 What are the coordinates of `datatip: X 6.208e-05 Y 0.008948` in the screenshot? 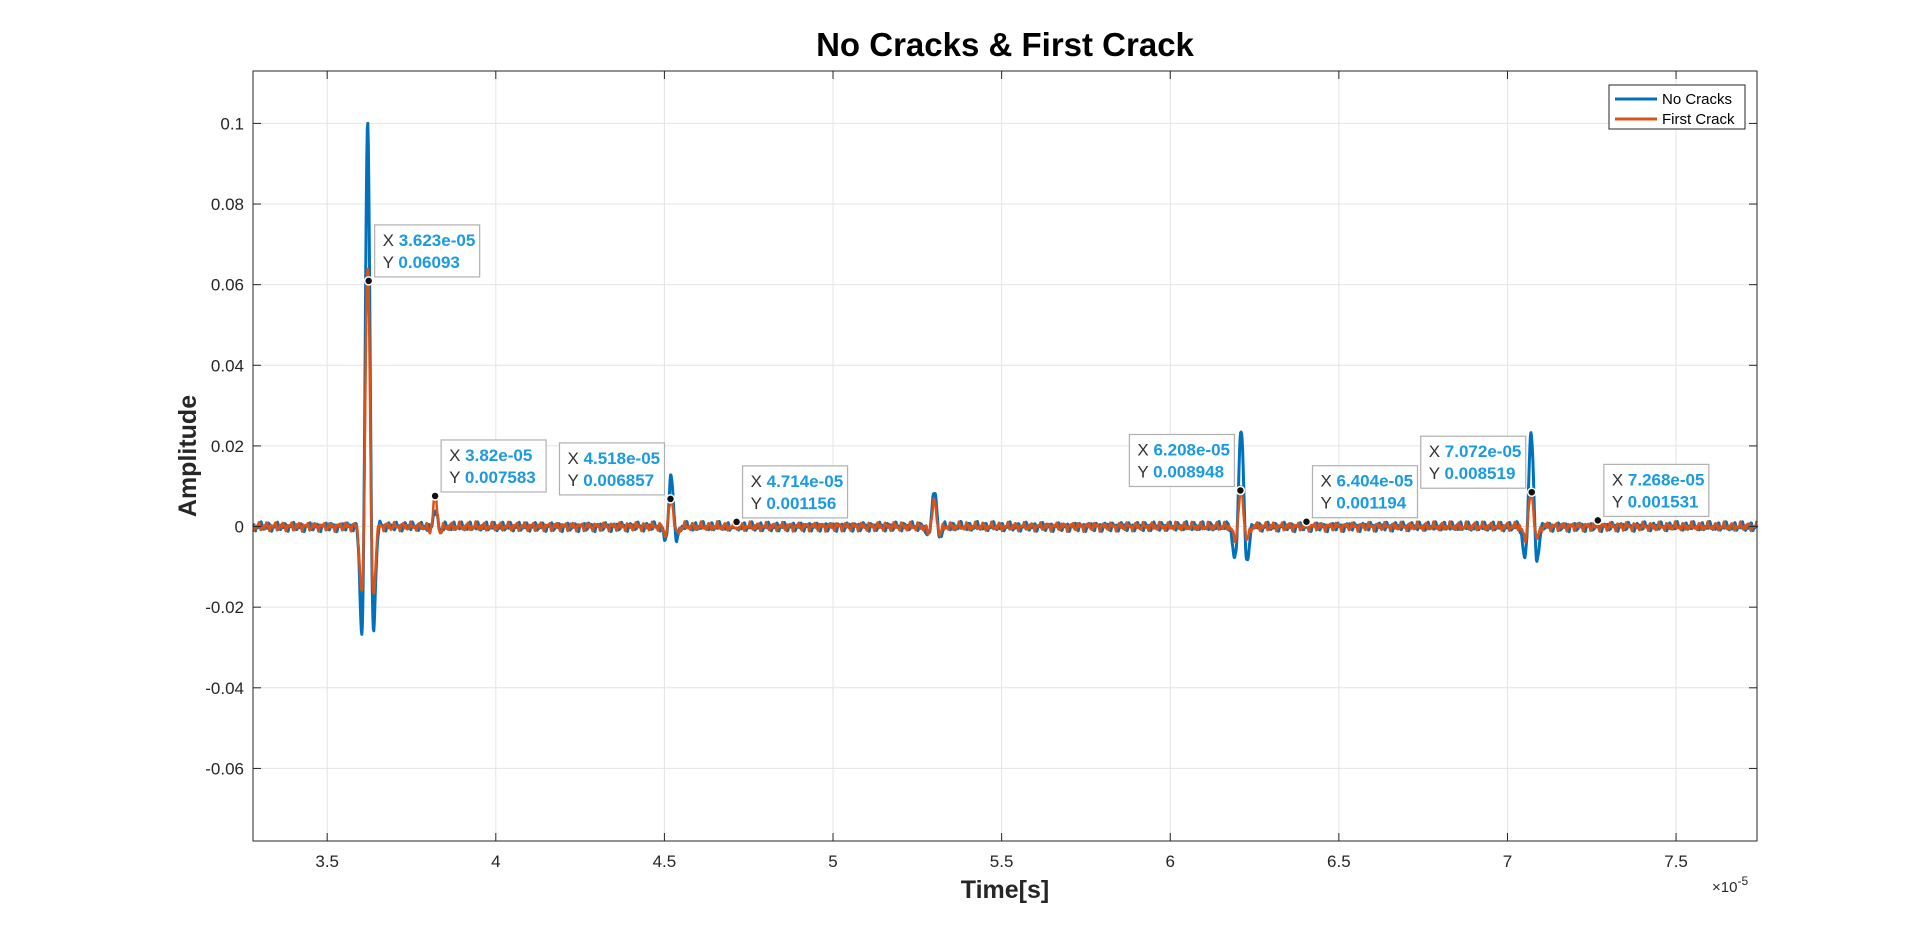 It's located at (1187, 464).